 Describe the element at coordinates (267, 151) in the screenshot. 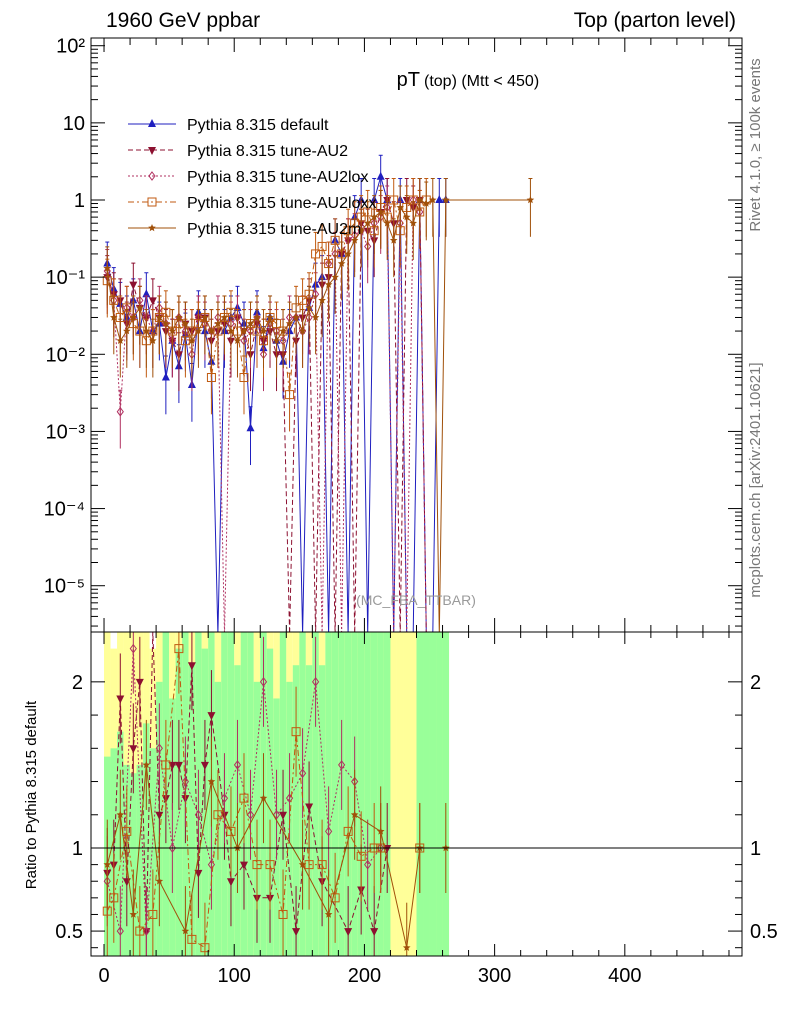

I see `legend-label: Pythia 8.315 tune-AU2` at that location.